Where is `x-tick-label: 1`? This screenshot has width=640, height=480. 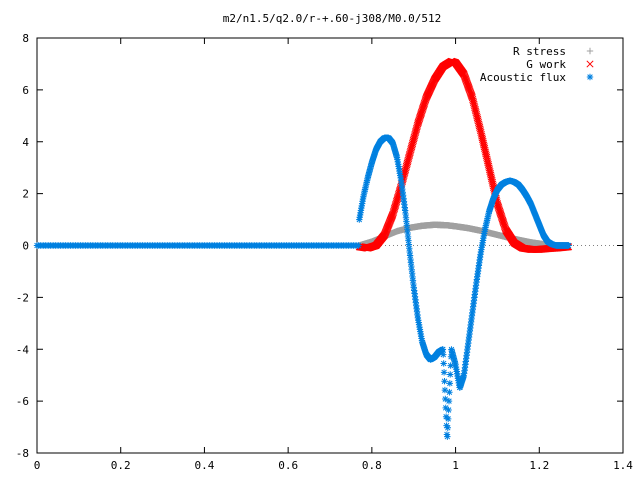 x-tick-label: 1 is located at coordinates (455, 465).